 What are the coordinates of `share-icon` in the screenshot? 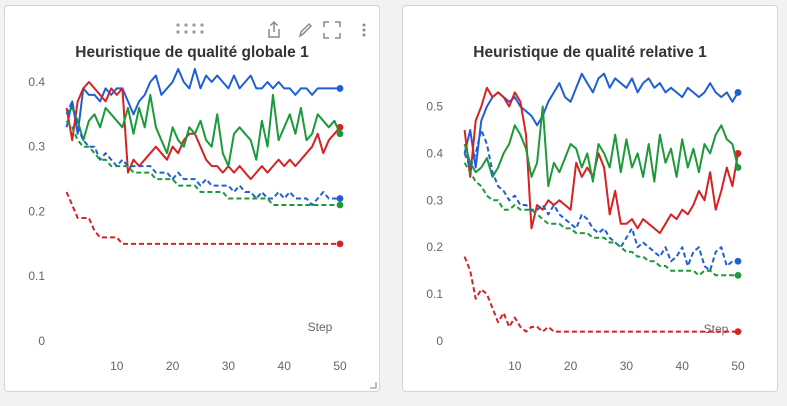 It's located at (274, 32).